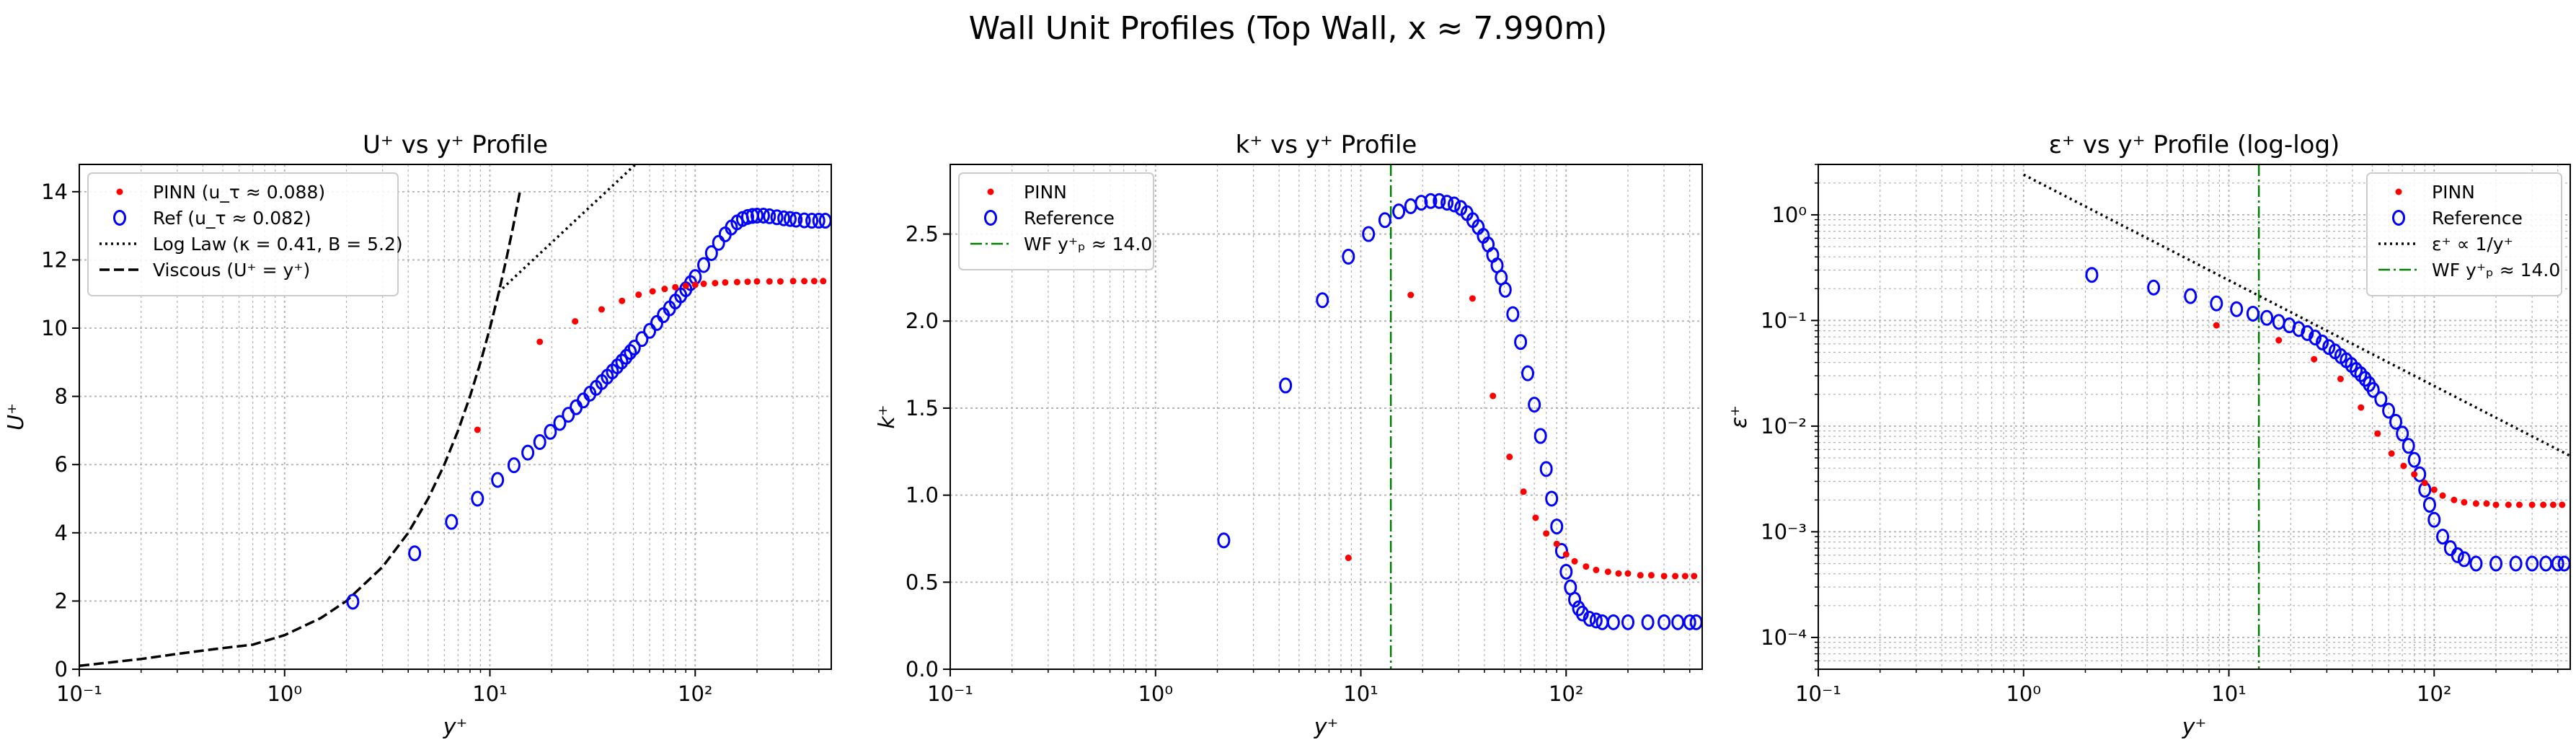 The width and height of the screenshot is (2576, 750). I want to click on y-tick-label: 10⁻³, so click(1784, 531).